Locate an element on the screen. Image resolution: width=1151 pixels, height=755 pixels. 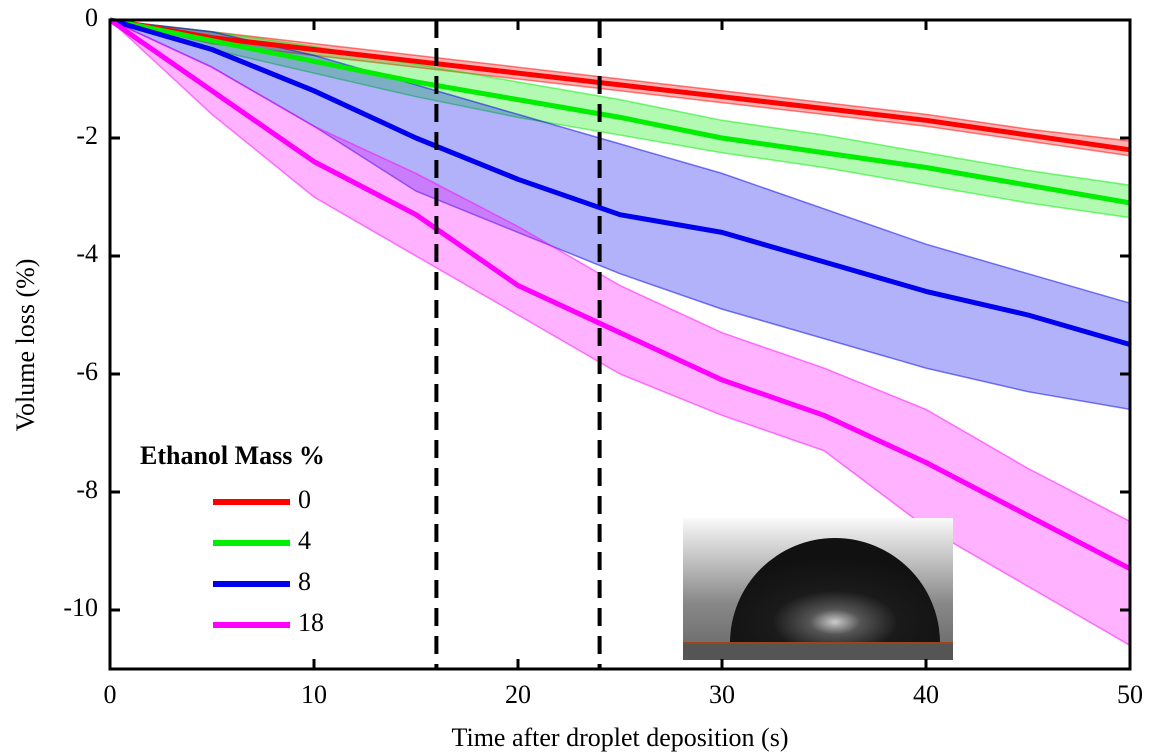
x-tick-label: 10 is located at coordinates (314, 694).